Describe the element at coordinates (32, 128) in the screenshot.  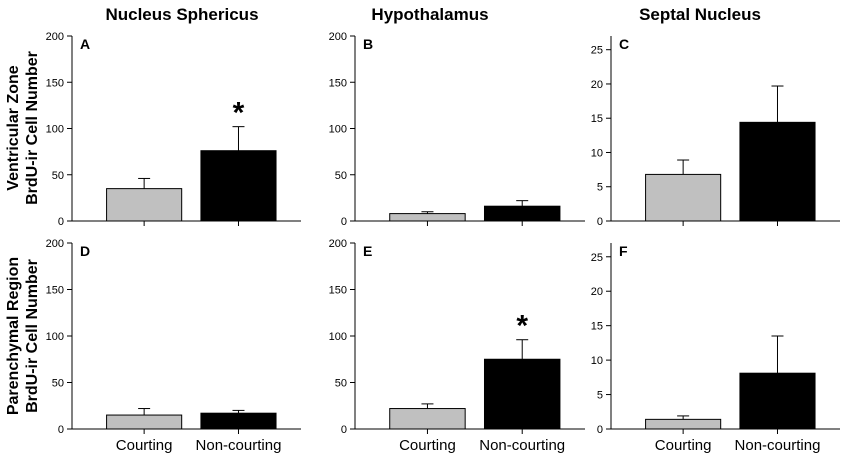
I see `y-axis-label-row0-line1: BrdU-ir Cell Number` at that location.